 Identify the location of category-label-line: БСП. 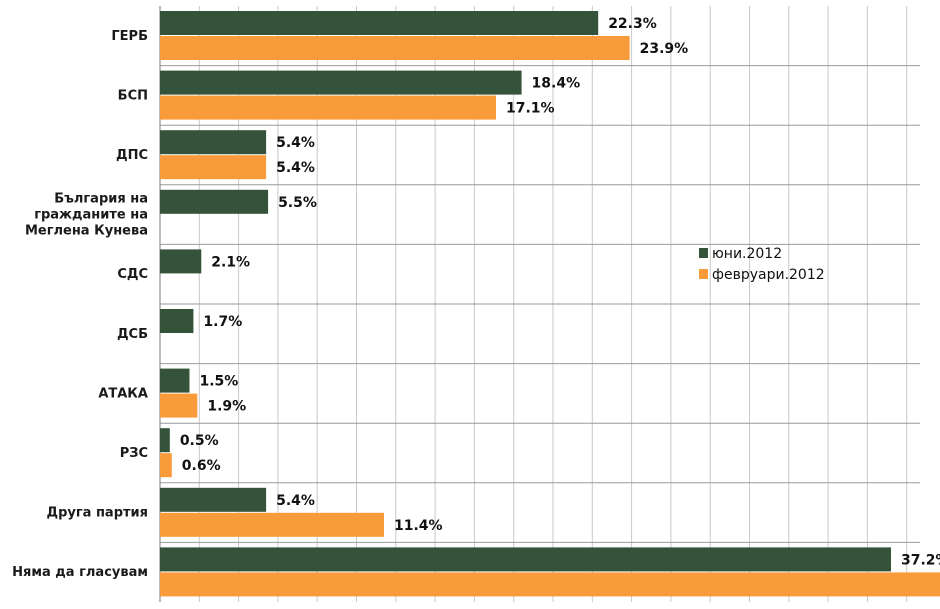
(133, 95).